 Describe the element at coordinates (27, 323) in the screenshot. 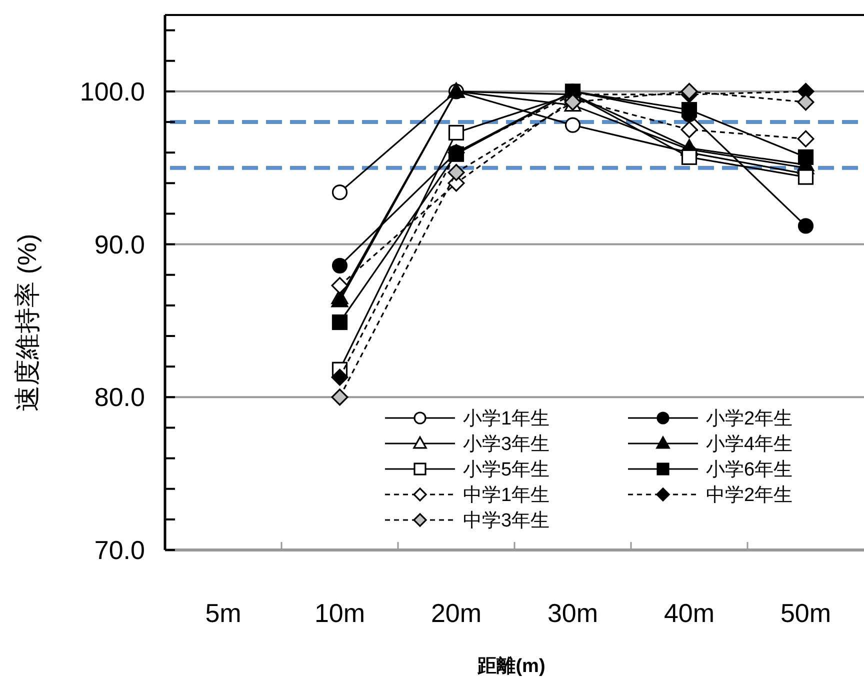

I see `y-axis-title: 速度維持率 (%)` at that location.